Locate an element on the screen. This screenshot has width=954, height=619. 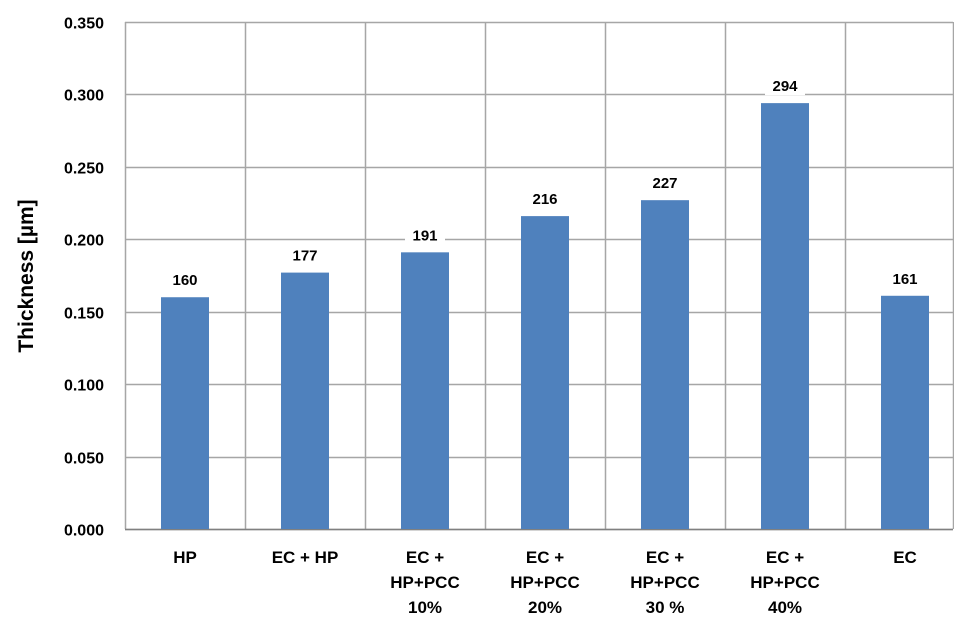
y-tick-label: 0.100 is located at coordinates (84, 386).